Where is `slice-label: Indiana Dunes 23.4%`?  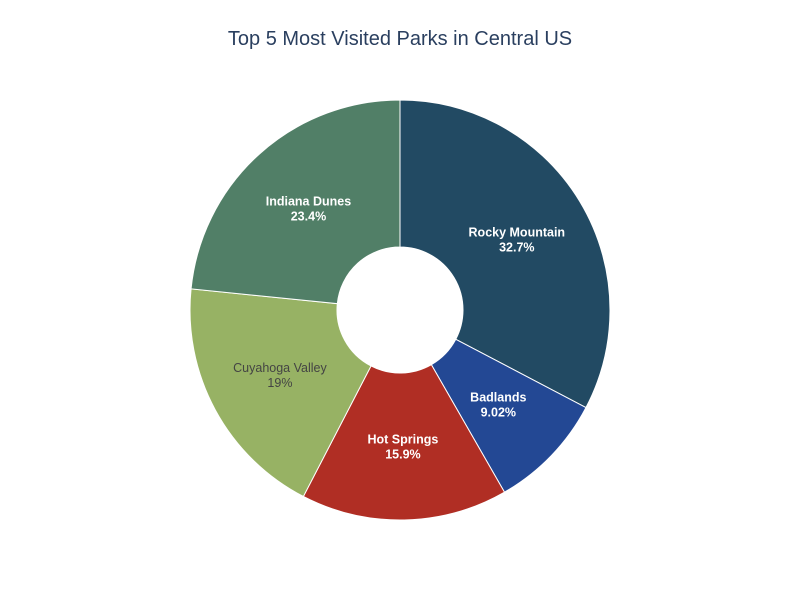
slice-label: Indiana Dunes 23.4% is located at coordinates (308, 209).